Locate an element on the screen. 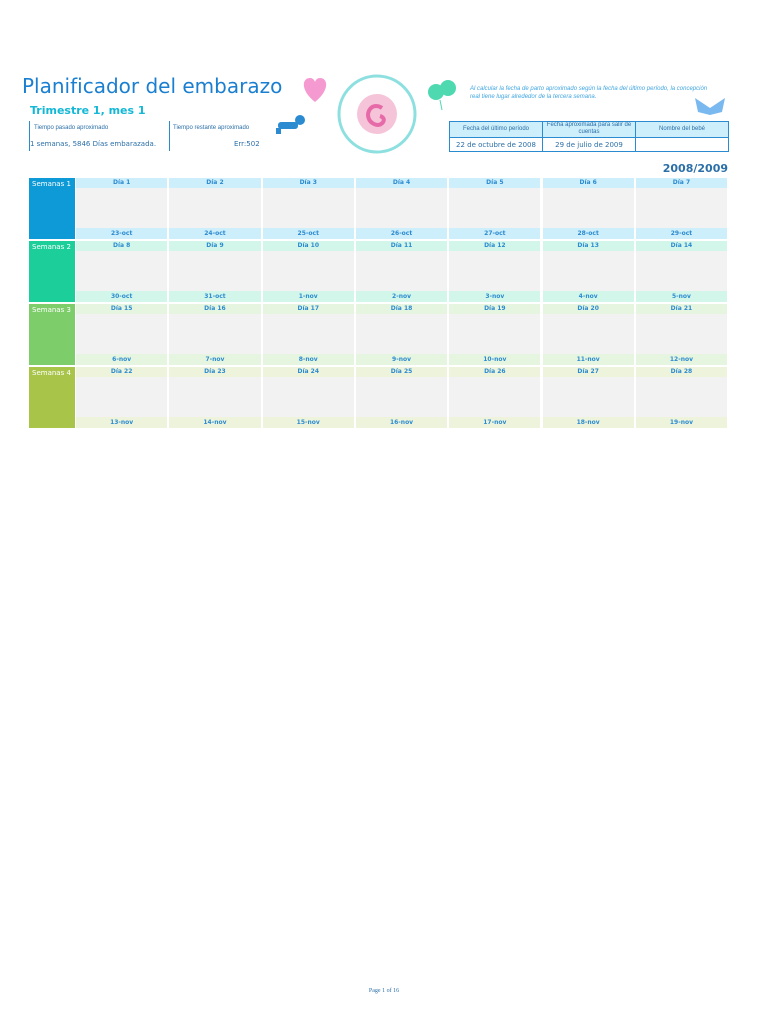 The image size is (768, 1024). day-date: 12-nov is located at coordinates (681, 359).